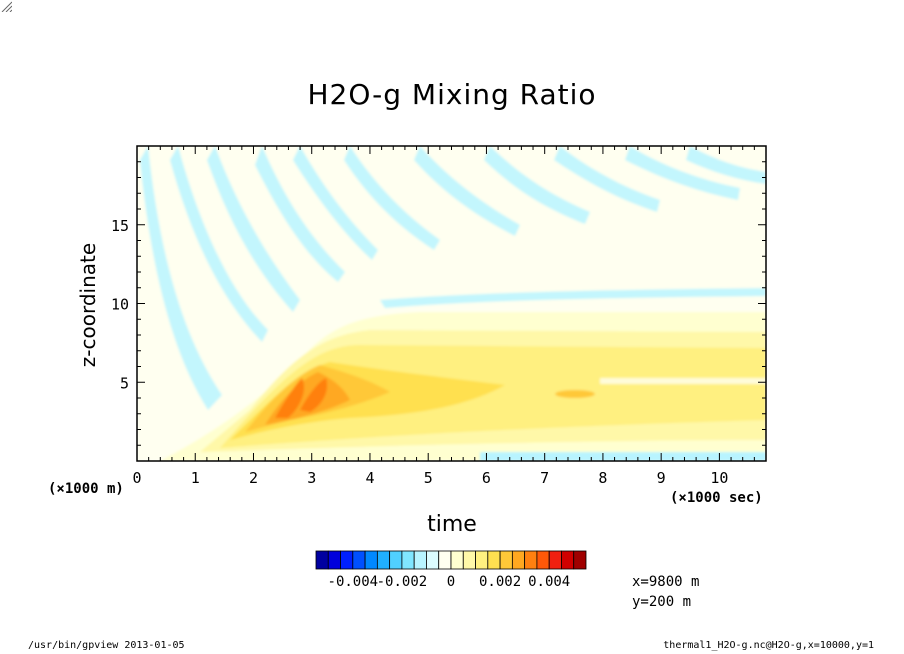  What do you see at coordinates (428, 478) in the screenshot?
I see `x-tick-label: 5` at bounding box center [428, 478].